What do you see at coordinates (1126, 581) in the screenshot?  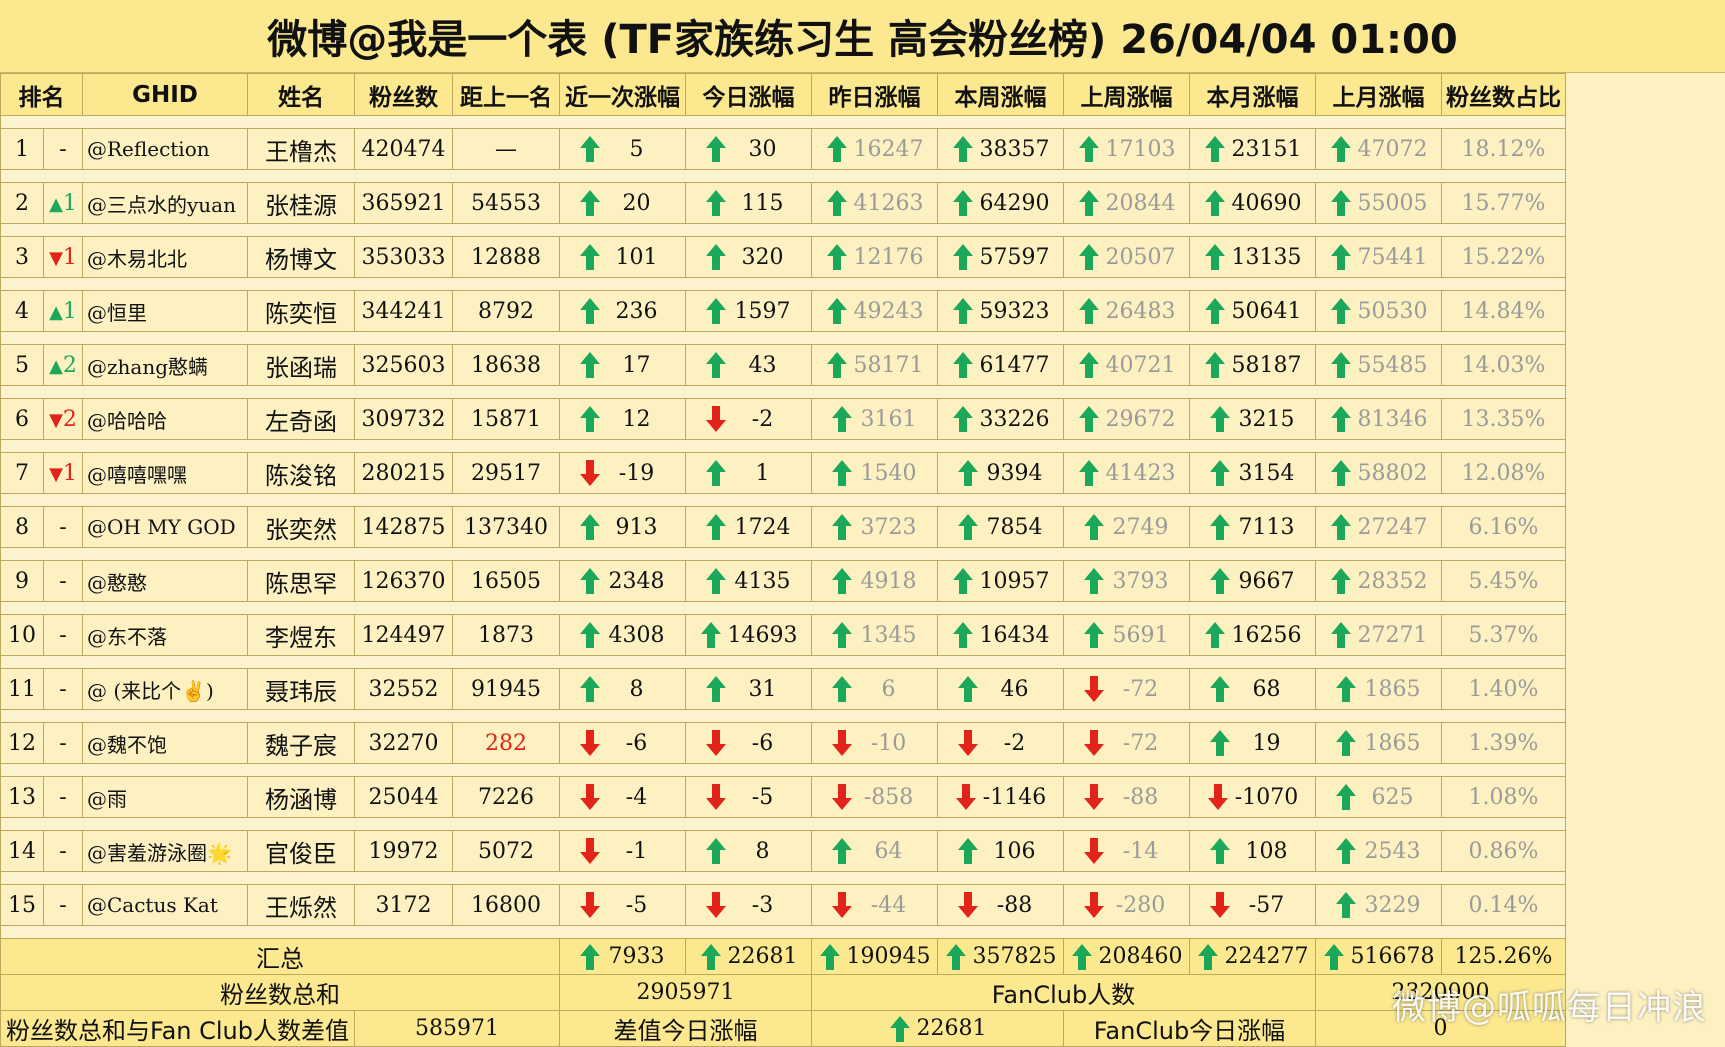 I see `lastweek-change-cell: 3793` at bounding box center [1126, 581].